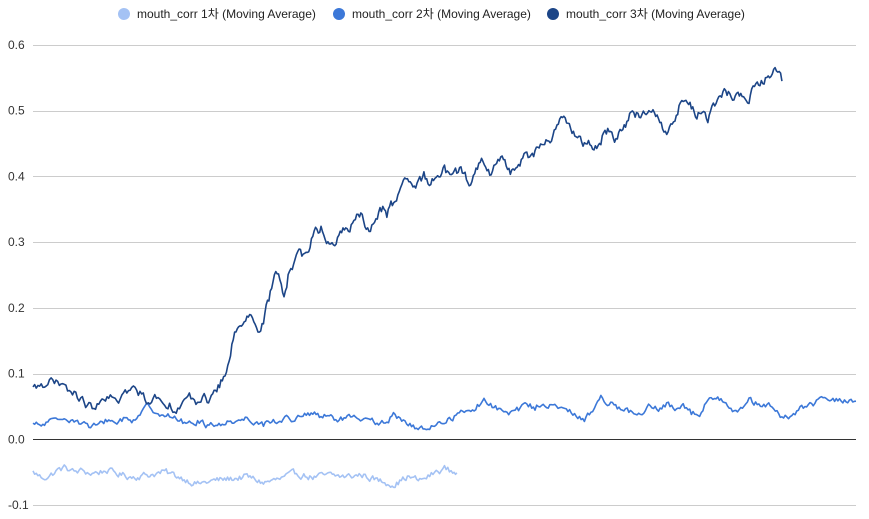 The height and width of the screenshot is (519, 869). Describe the element at coordinates (16, 242) in the screenshot. I see `y-tick-label: 0.3` at that location.